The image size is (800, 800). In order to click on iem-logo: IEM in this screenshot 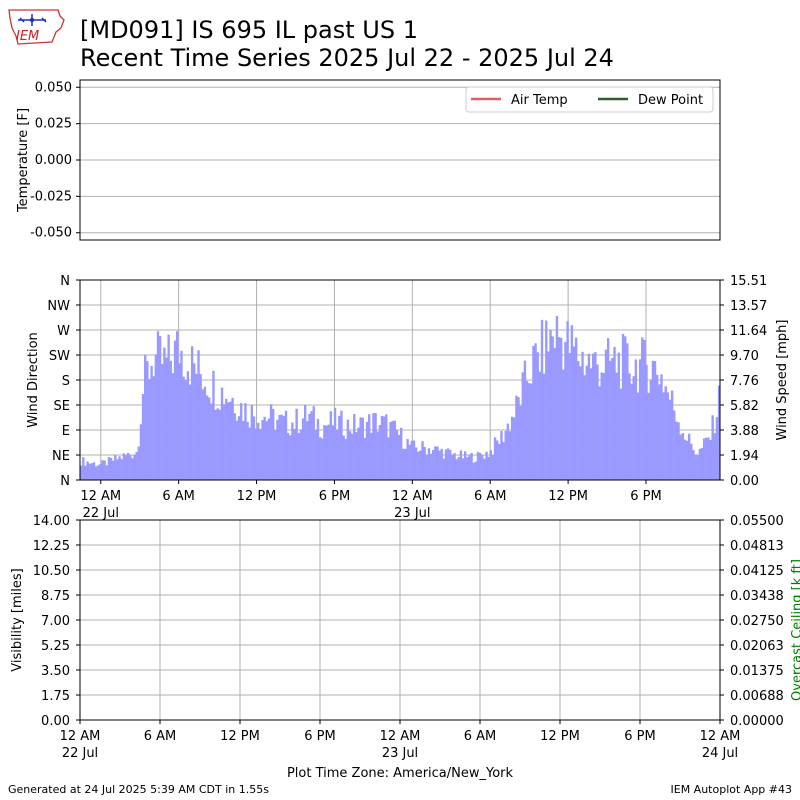, I will do `click(36, 27)`.